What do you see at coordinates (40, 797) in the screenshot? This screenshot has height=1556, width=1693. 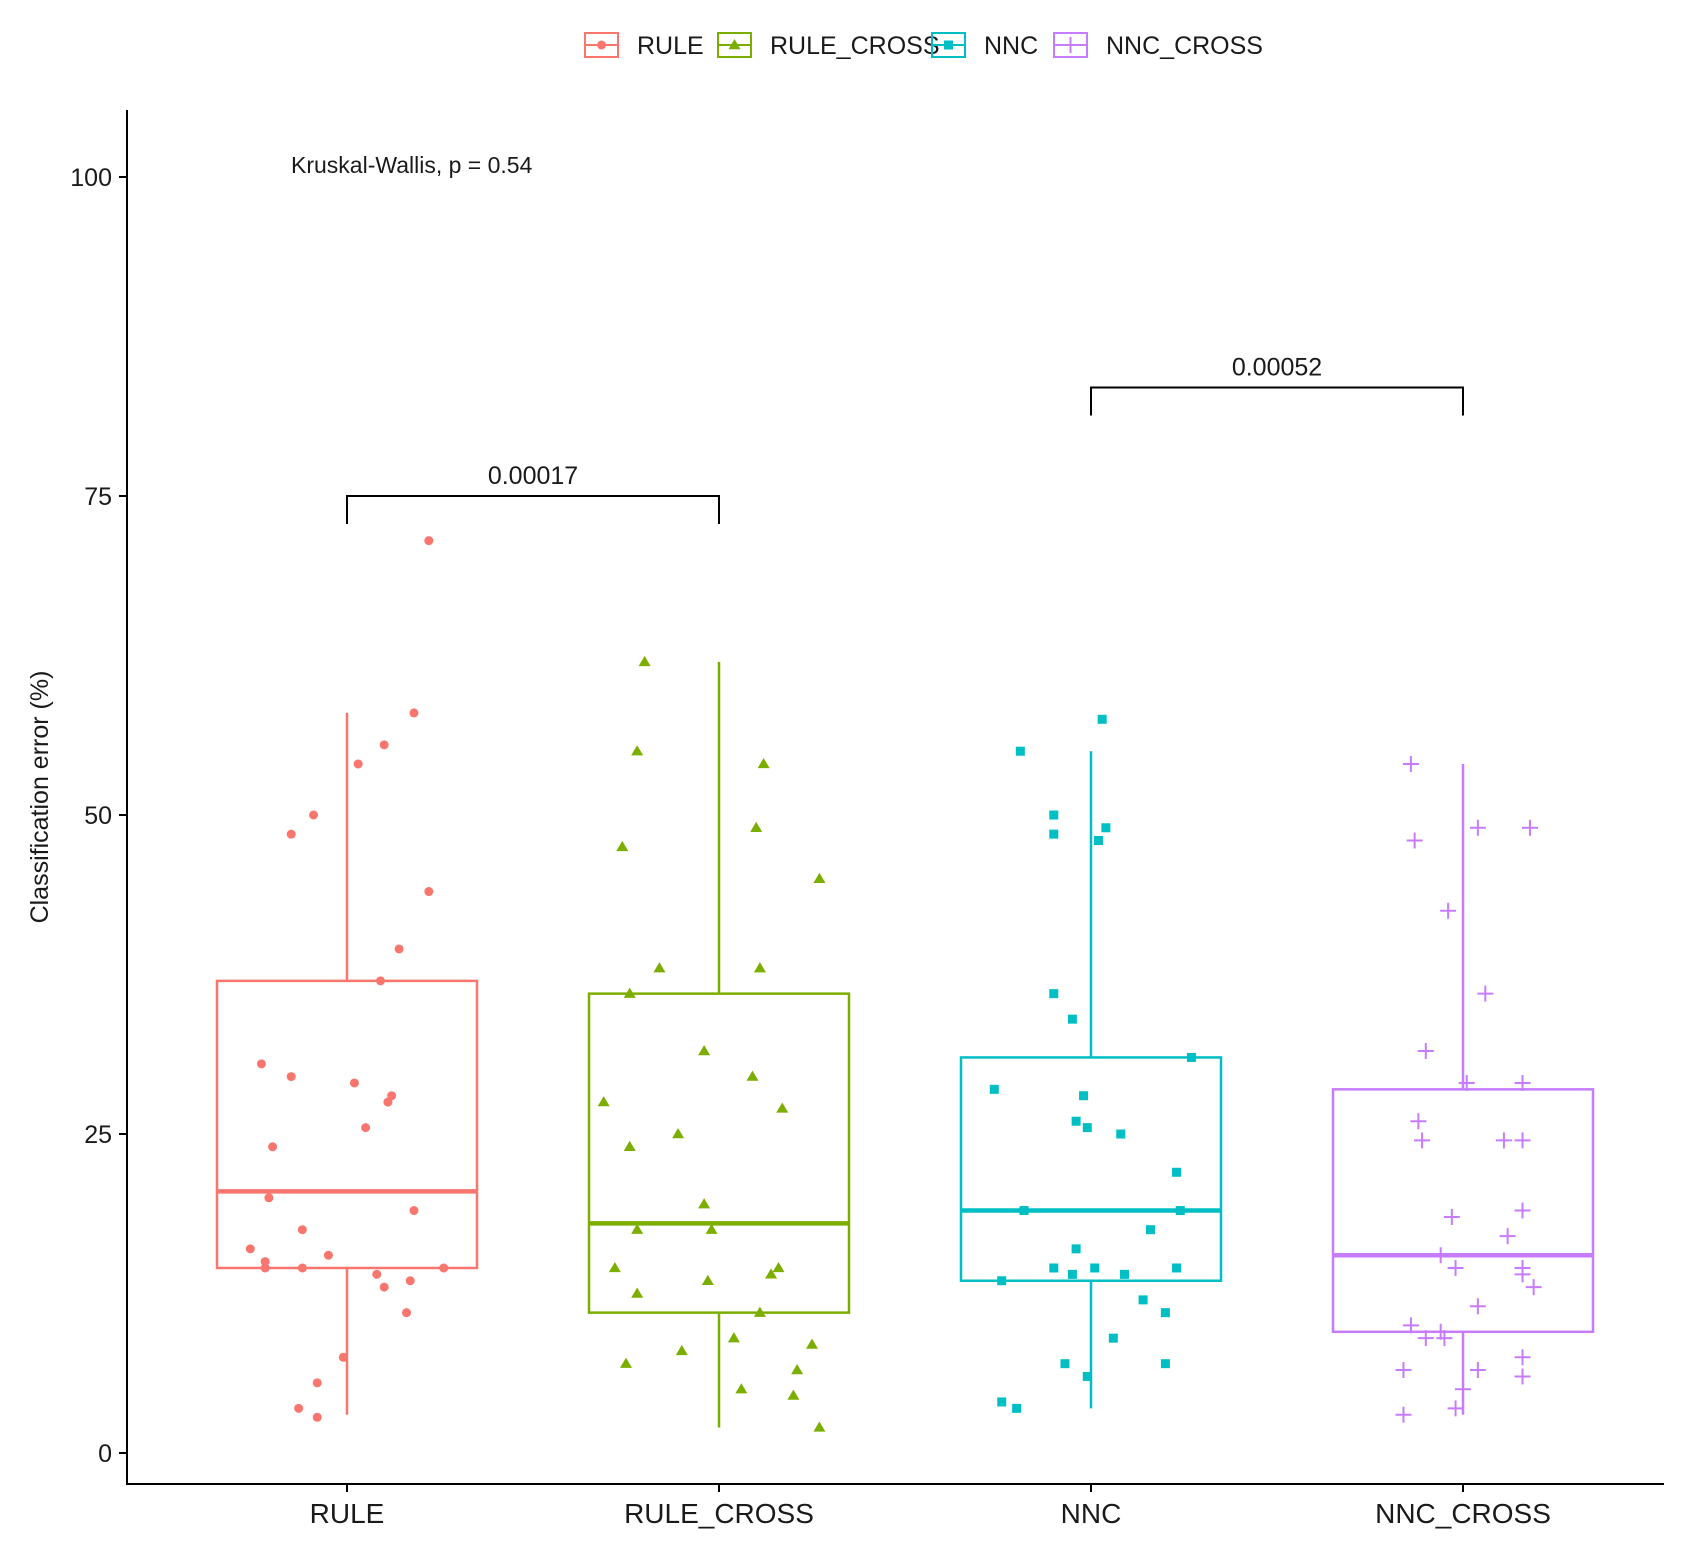 I see `y-axis-title: Classification error (%)` at bounding box center [40, 797].